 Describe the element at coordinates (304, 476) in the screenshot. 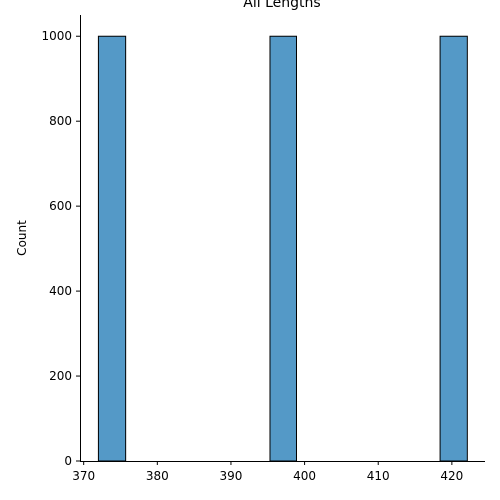

I see `x-tick-label: 400` at that location.